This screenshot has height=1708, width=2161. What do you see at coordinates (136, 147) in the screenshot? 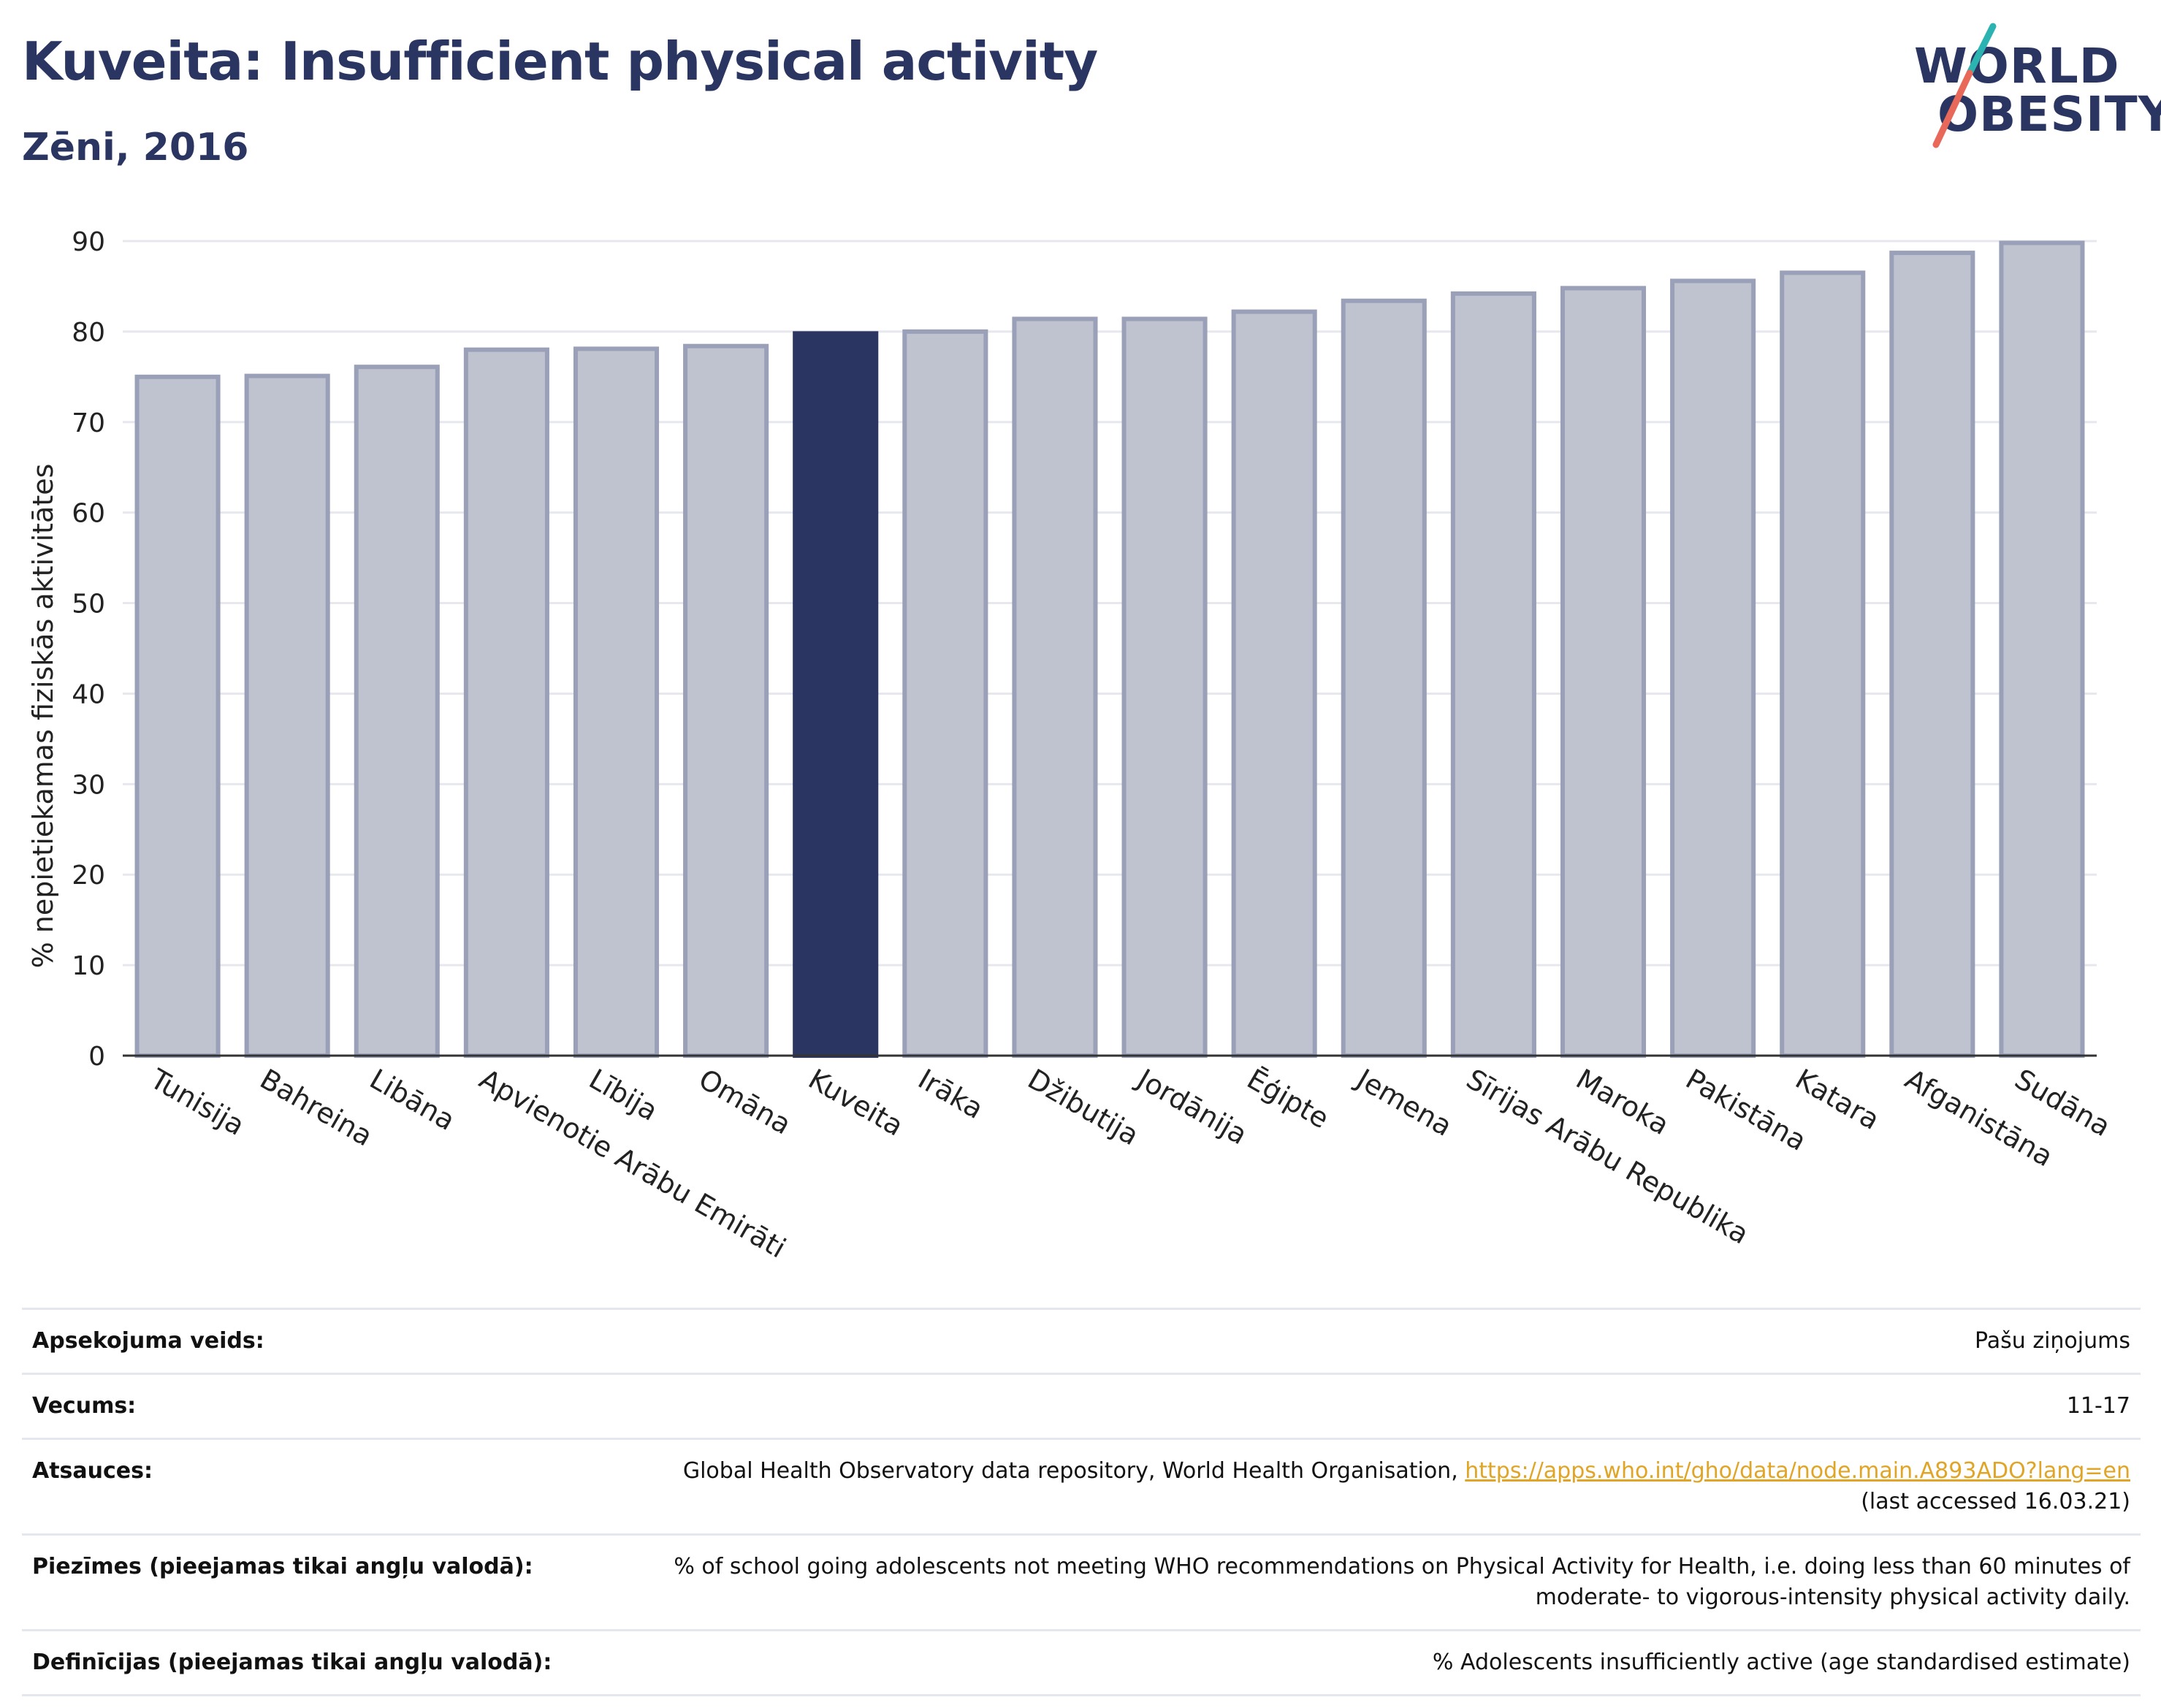
I see `chart-subtitle: Zēni, 2016` at bounding box center [136, 147].